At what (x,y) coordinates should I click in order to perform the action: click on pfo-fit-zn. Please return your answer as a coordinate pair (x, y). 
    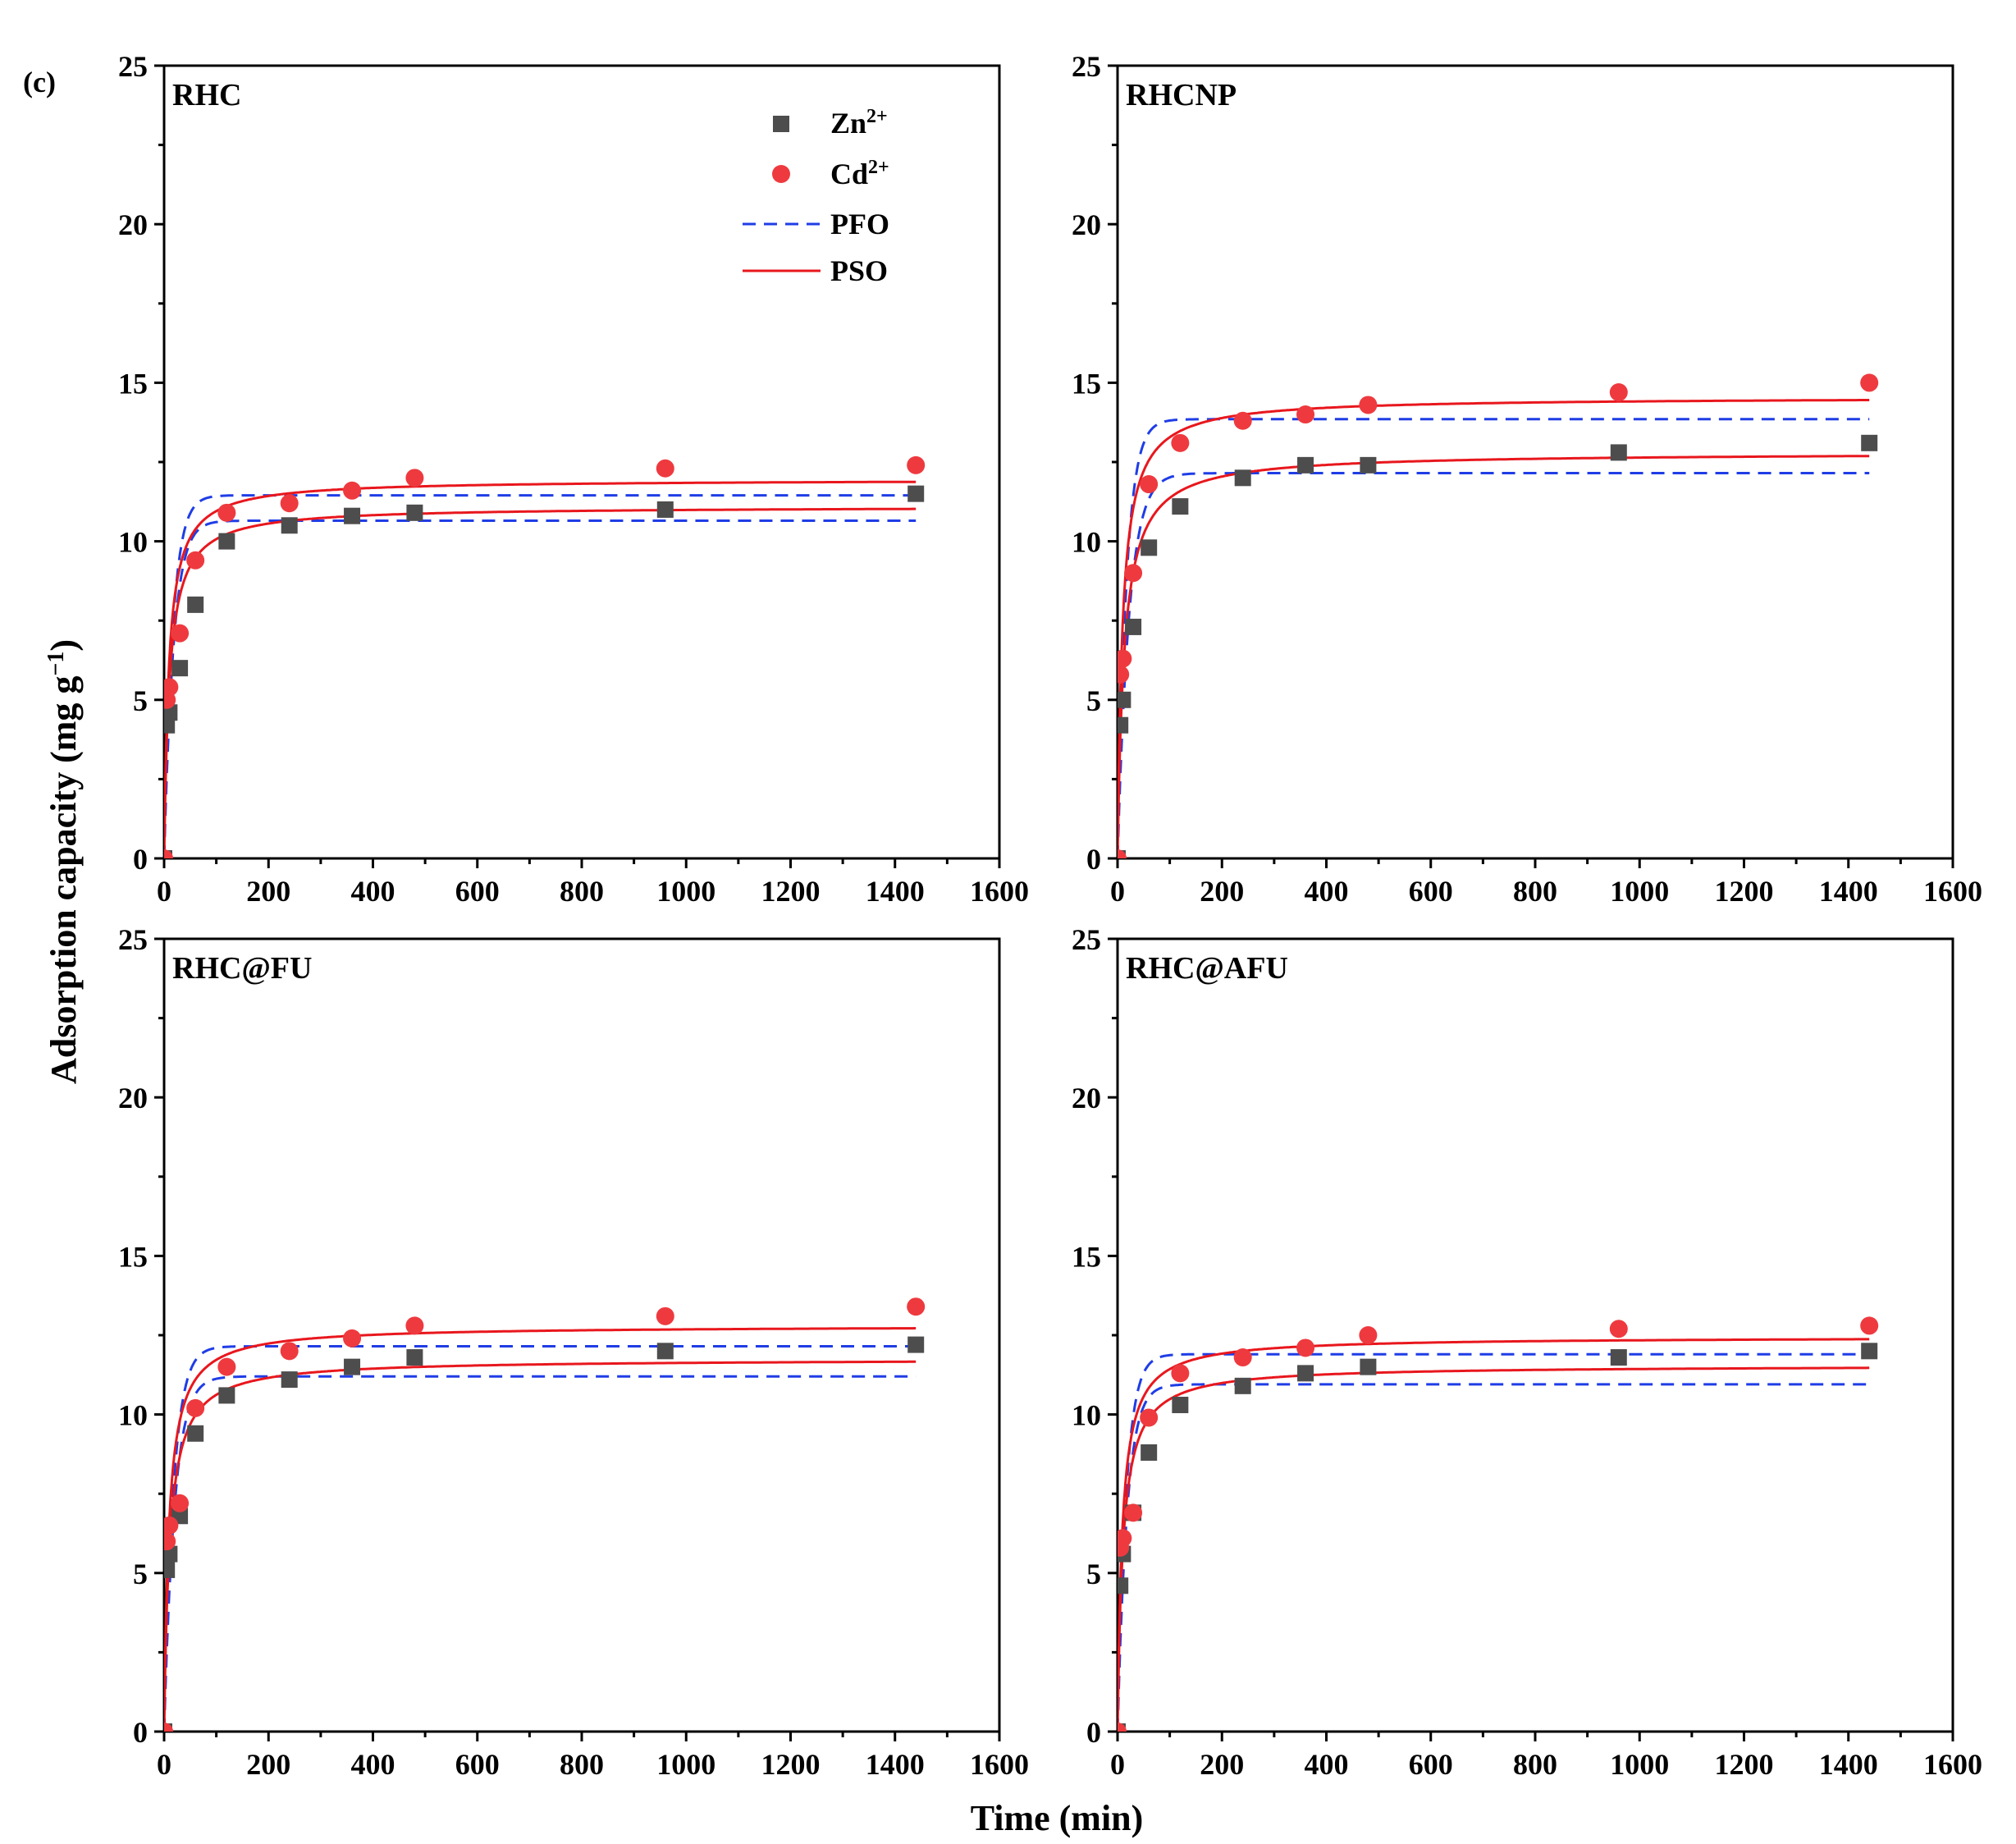
    Looking at the image, I should click on (1494, 1557).